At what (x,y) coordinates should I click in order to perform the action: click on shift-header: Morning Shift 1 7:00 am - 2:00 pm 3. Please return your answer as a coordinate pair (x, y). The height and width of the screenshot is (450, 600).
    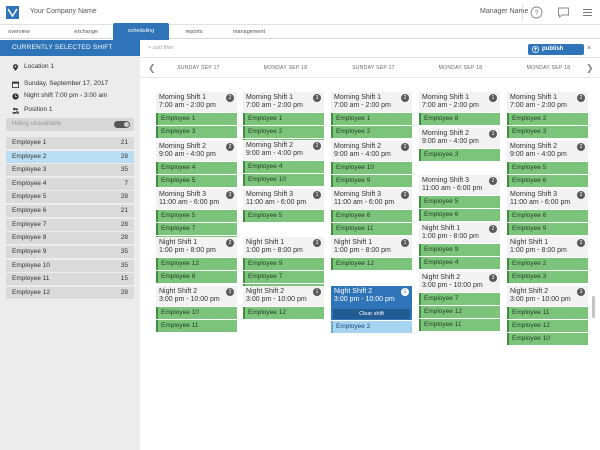
    Looking at the image, I should click on (283, 102).